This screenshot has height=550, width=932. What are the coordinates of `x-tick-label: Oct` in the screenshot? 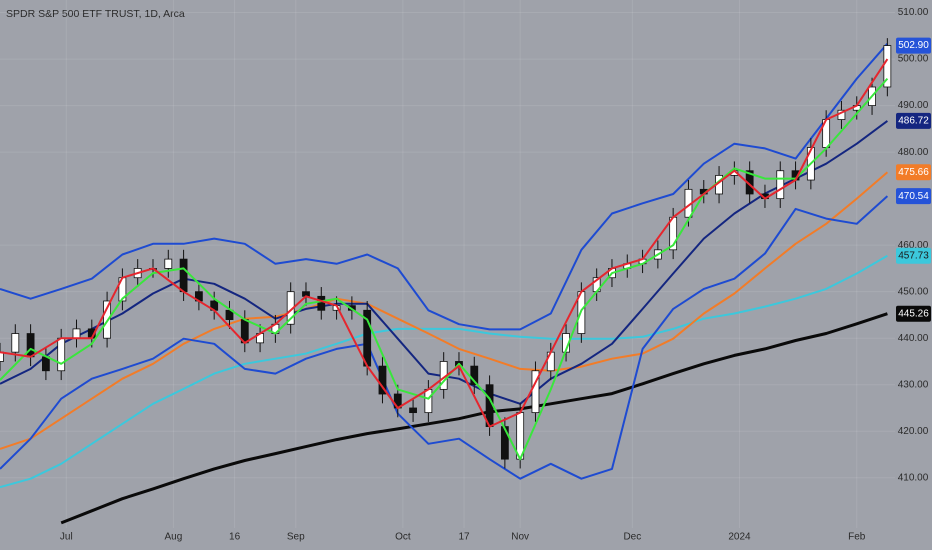 It's located at (403, 537).